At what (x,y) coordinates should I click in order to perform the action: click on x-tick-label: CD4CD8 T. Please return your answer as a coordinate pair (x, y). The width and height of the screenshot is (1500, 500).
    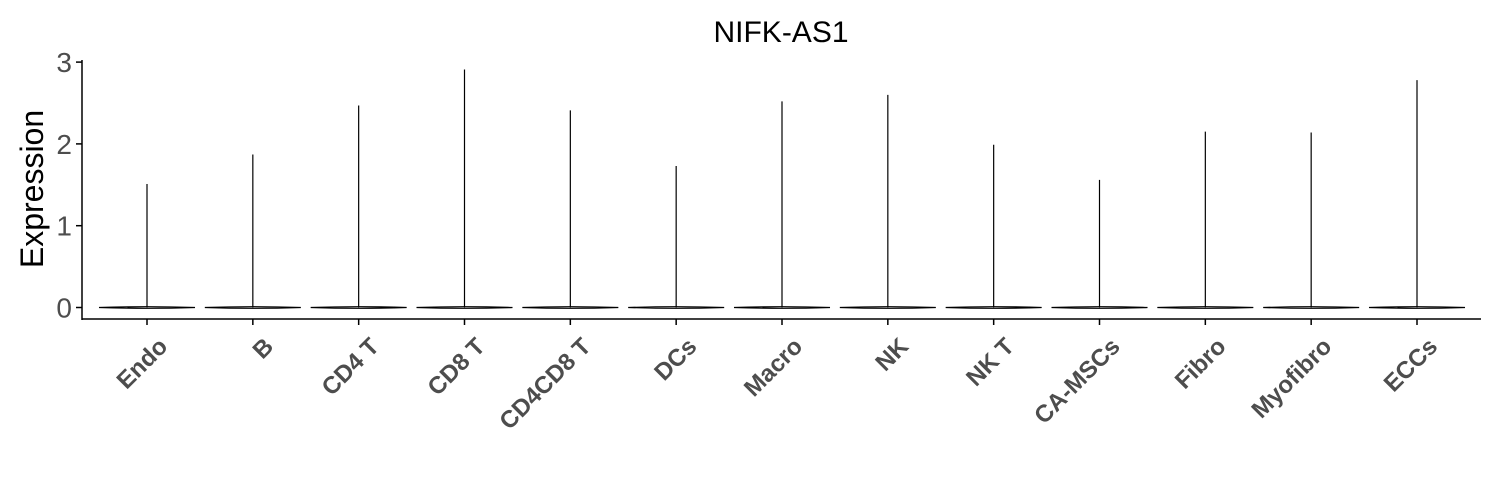
    Looking at the image, I should click on (545, 384).